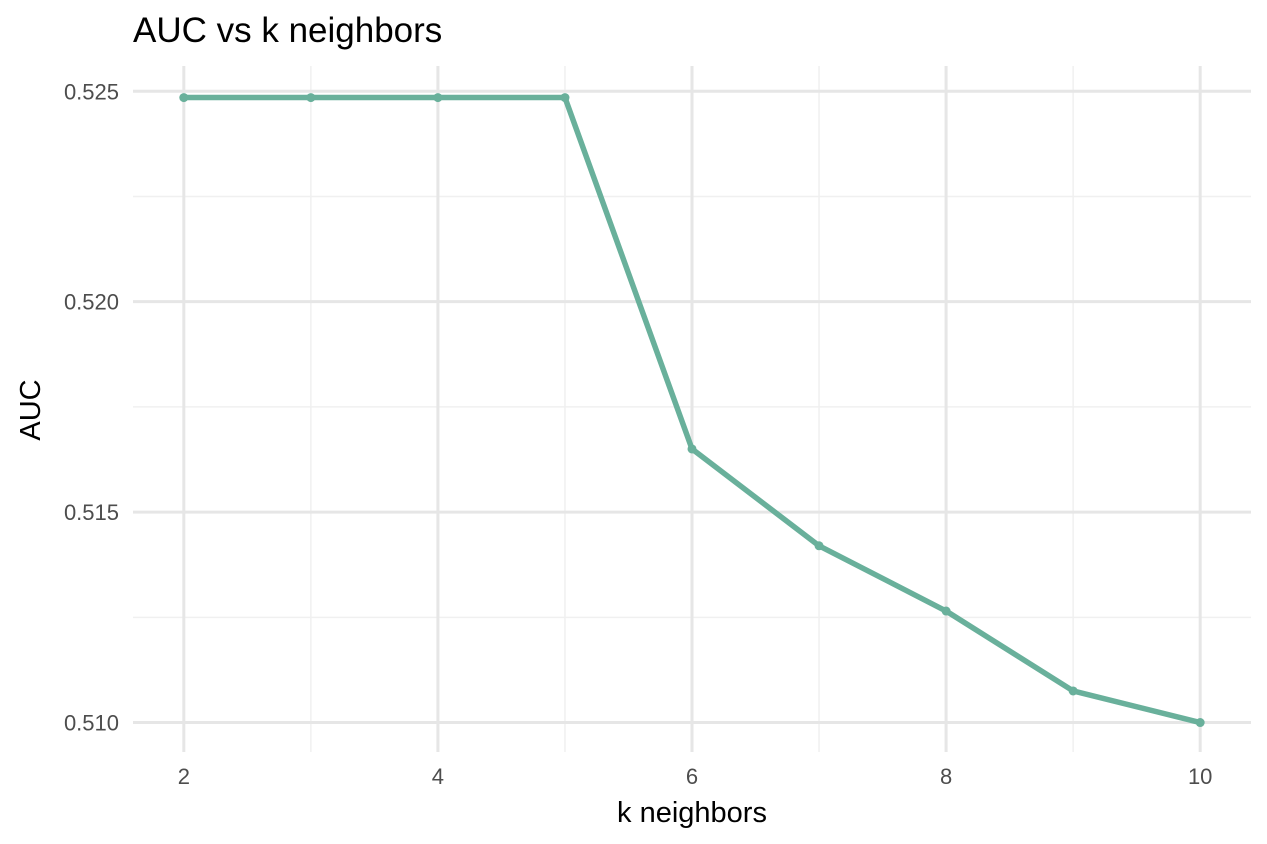  What do you see at coordinates (287, 30) in the screenshot?
I see `chart-title: AUC vs k neighbors` at bounding box center [287, 30].